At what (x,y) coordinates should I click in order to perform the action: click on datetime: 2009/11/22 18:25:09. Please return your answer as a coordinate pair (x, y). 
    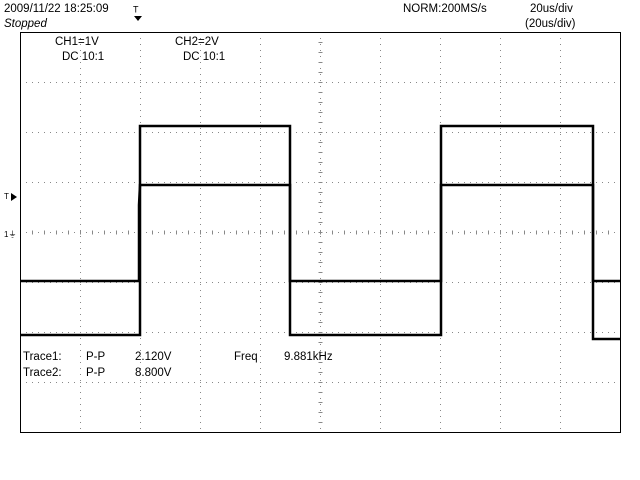
    Looking at the image, I should click on (56, 9).